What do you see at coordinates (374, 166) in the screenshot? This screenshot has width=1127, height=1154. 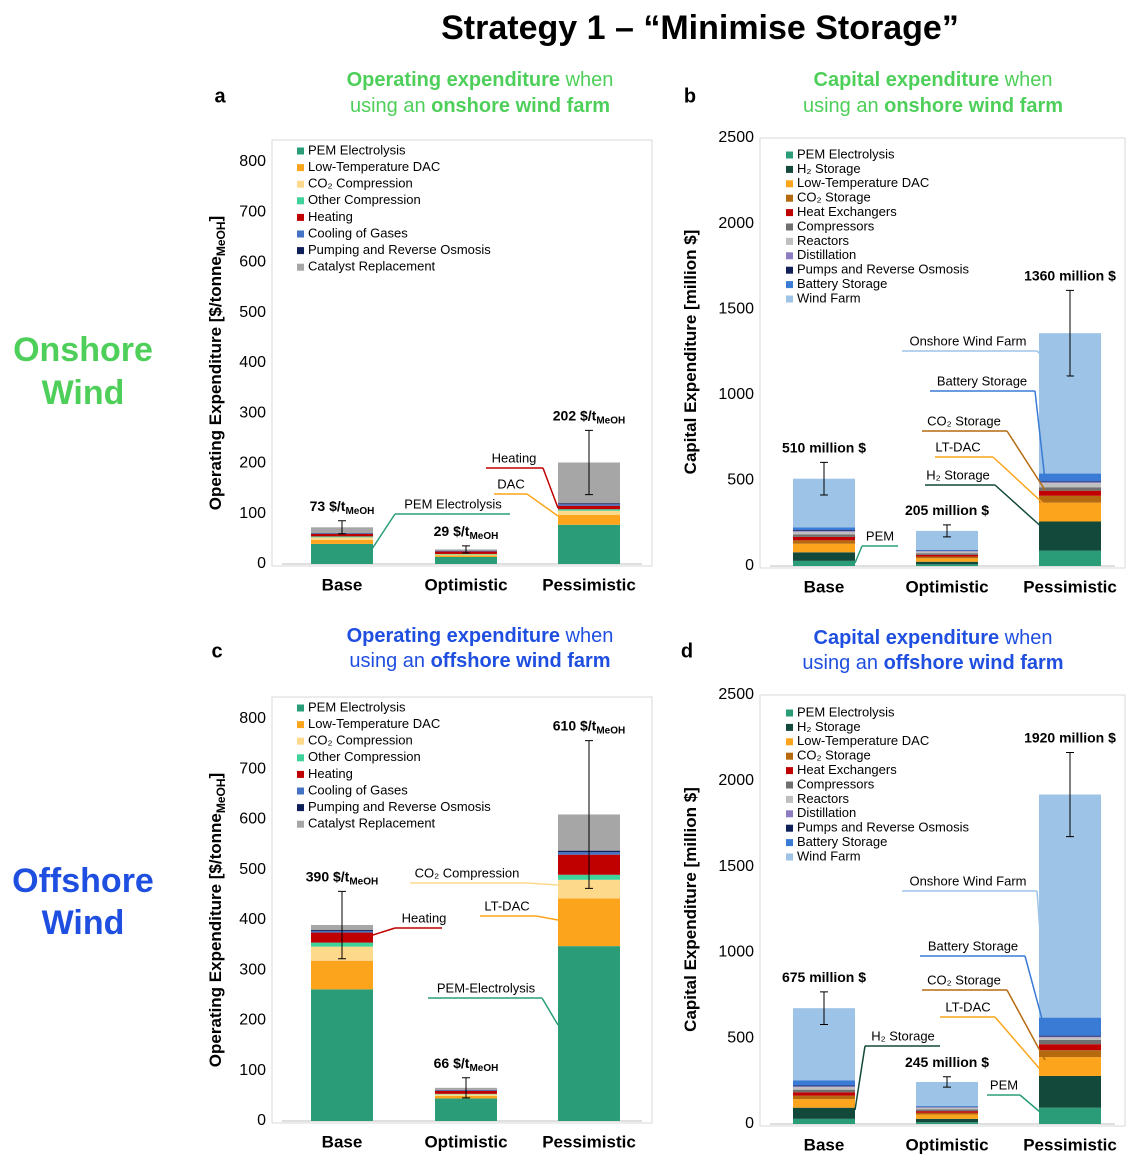 I see `legend-label: Low-Temperature DAC` at bounding box center [374, 166].